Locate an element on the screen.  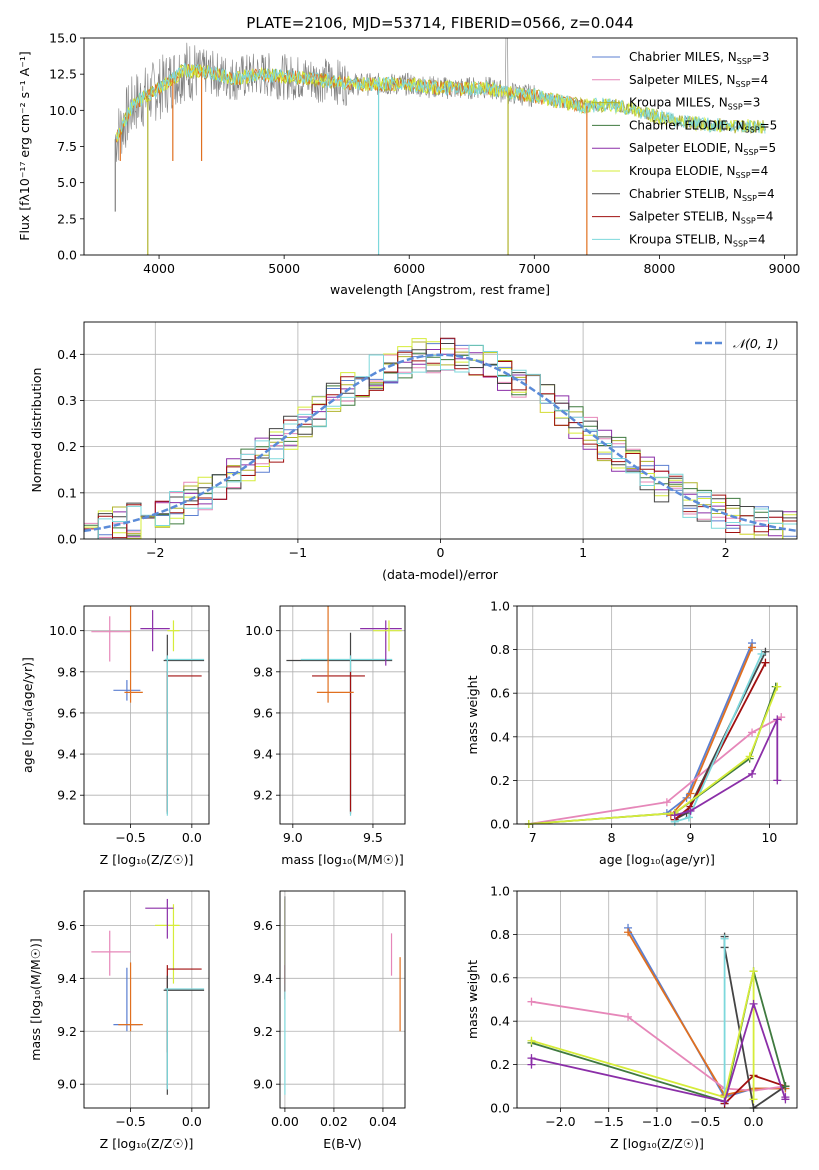
legend-name: Chabrier ELODIE is located at coordinates (678, 125).